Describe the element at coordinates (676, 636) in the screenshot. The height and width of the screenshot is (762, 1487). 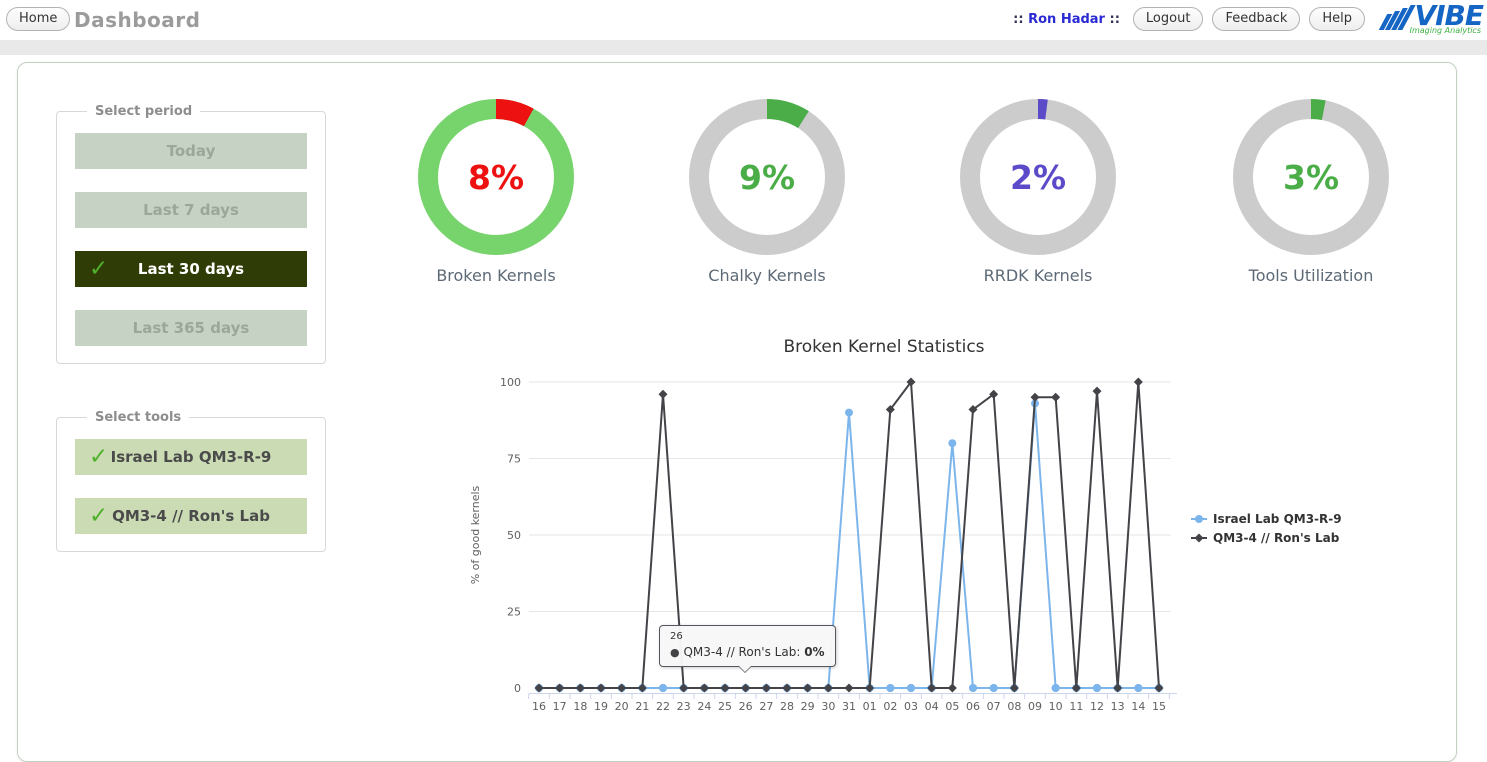
I see `tooltip-header: 26` at that location.